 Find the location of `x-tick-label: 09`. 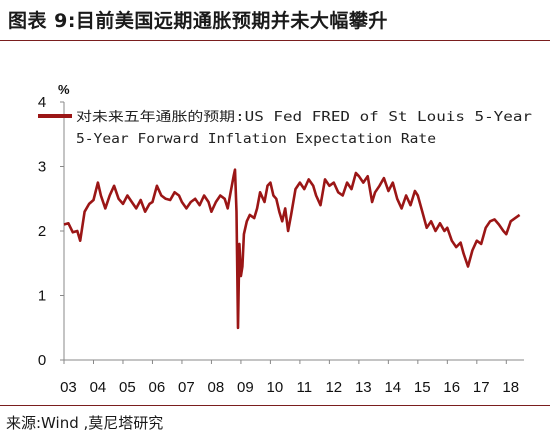

x-tick-label: 09 is located at coordinates (245, 387).